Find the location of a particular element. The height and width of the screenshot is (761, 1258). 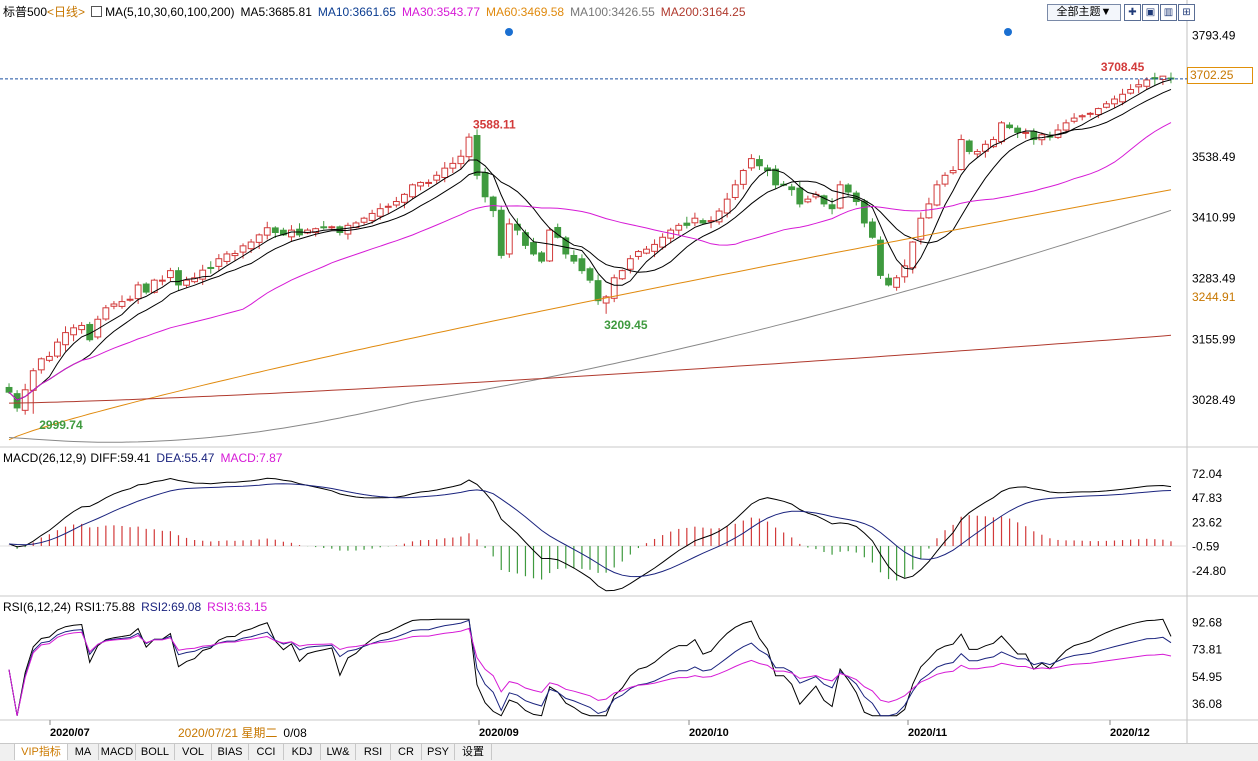

price-annotation: 3708.45 is located at coordinates (1123, 67).